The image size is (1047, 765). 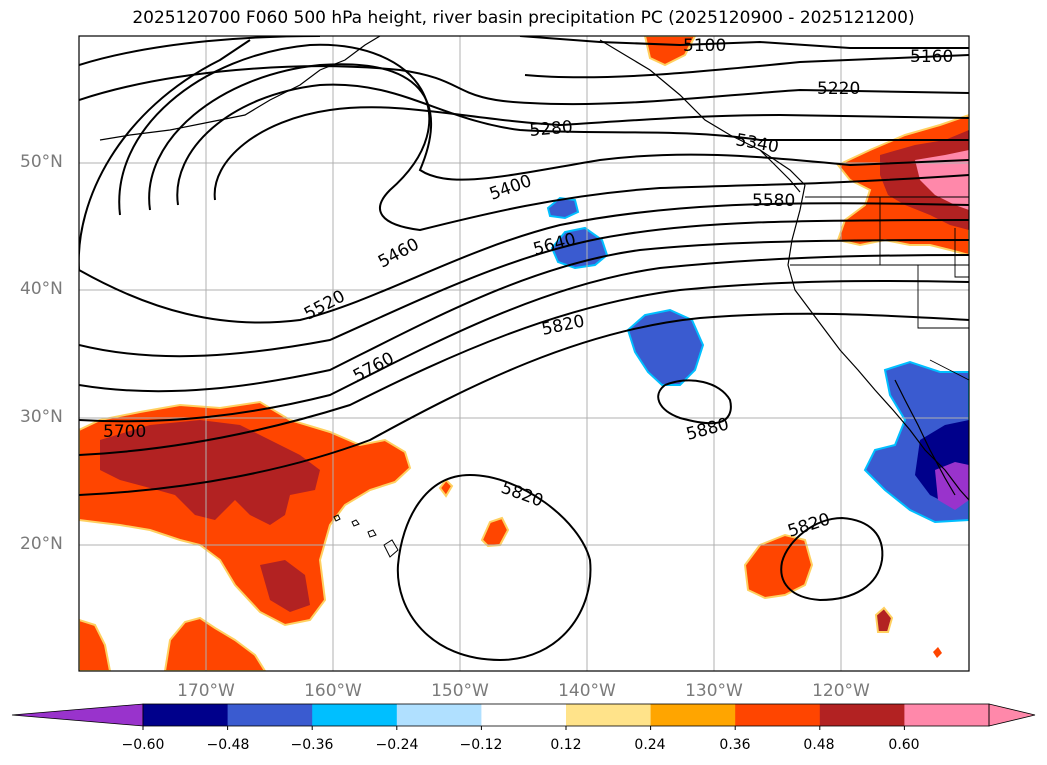 I want to click on coast-alaska-panhandle, so click(x=702, y=112).